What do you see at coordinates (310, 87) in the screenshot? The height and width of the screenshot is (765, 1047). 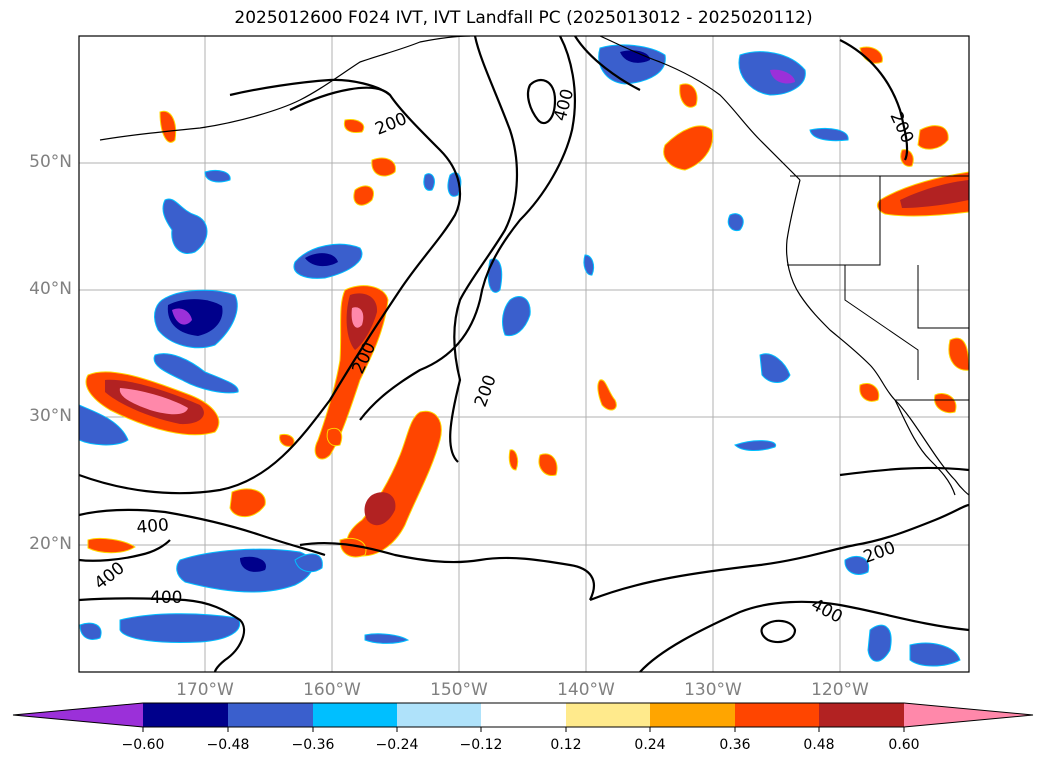 I see `contour-200-top` at bounding box center [310, 87].